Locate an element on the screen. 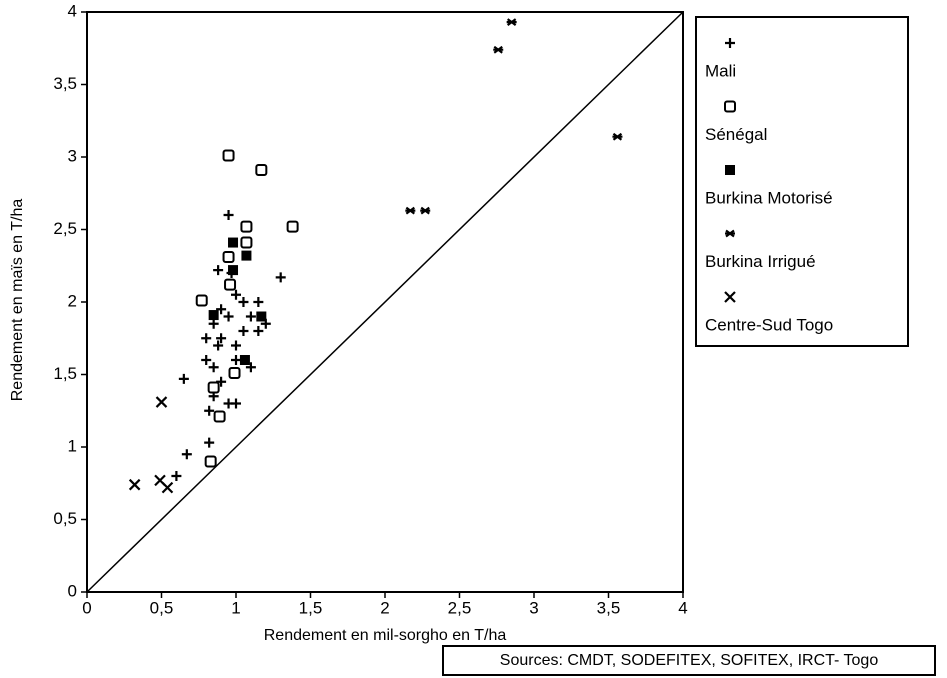 The image size is (947, 678). y-tick-label: 0,5 is located at coordinates (65, 518).